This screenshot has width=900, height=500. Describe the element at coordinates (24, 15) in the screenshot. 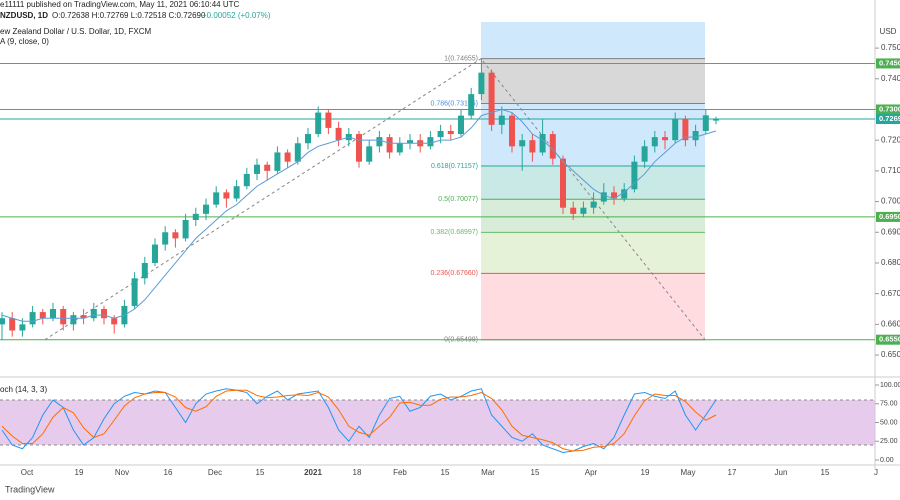

I see `symbol: NZDUSD, 1D` at that location.